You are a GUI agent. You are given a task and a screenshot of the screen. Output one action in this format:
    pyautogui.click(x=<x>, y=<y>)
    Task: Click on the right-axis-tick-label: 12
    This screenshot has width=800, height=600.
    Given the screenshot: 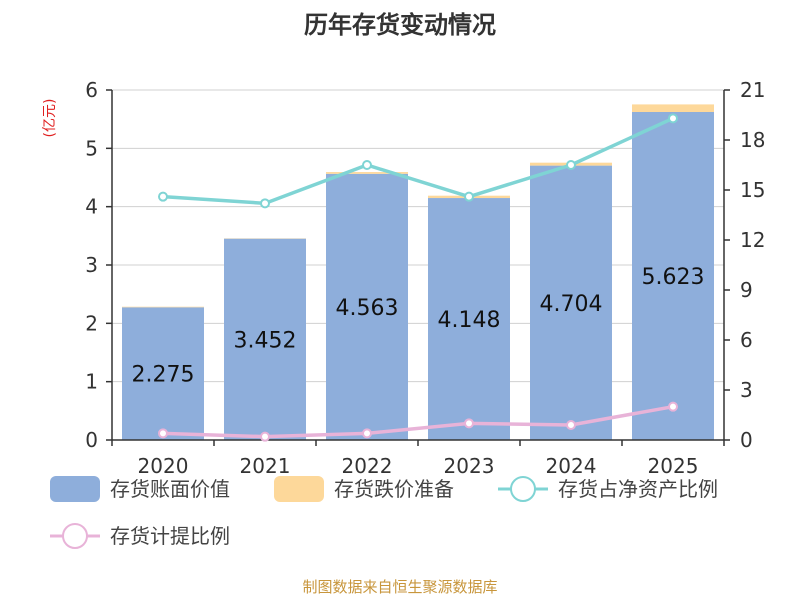 What is the action you would take?
    pyautogui.click(x=752, y=240)
    